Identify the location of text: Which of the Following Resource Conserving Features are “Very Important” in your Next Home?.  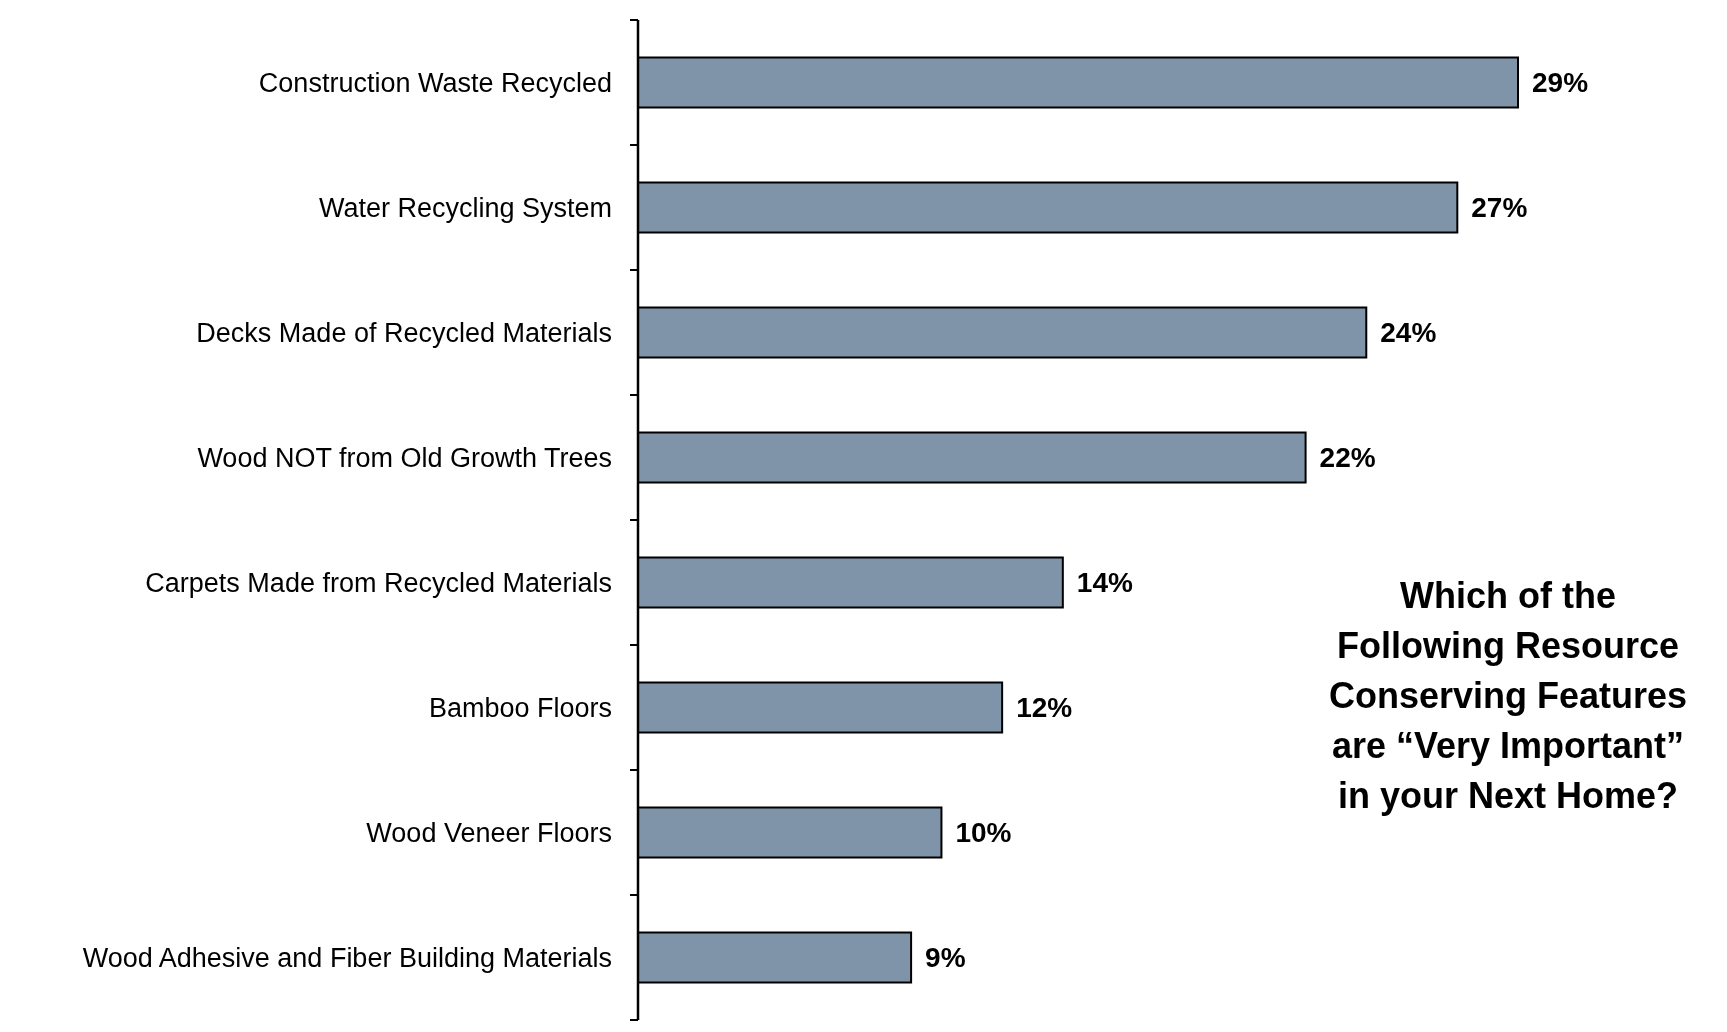
(1508, 695).